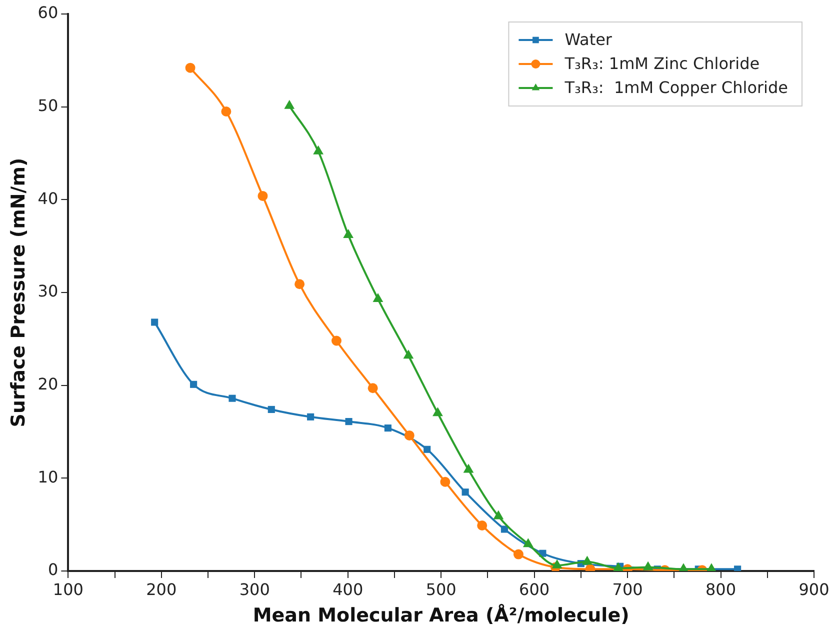 Image resolution: width=836 pixels, height=632 pixels. I want to click on y-tick-label: 0, so click(53, 570).